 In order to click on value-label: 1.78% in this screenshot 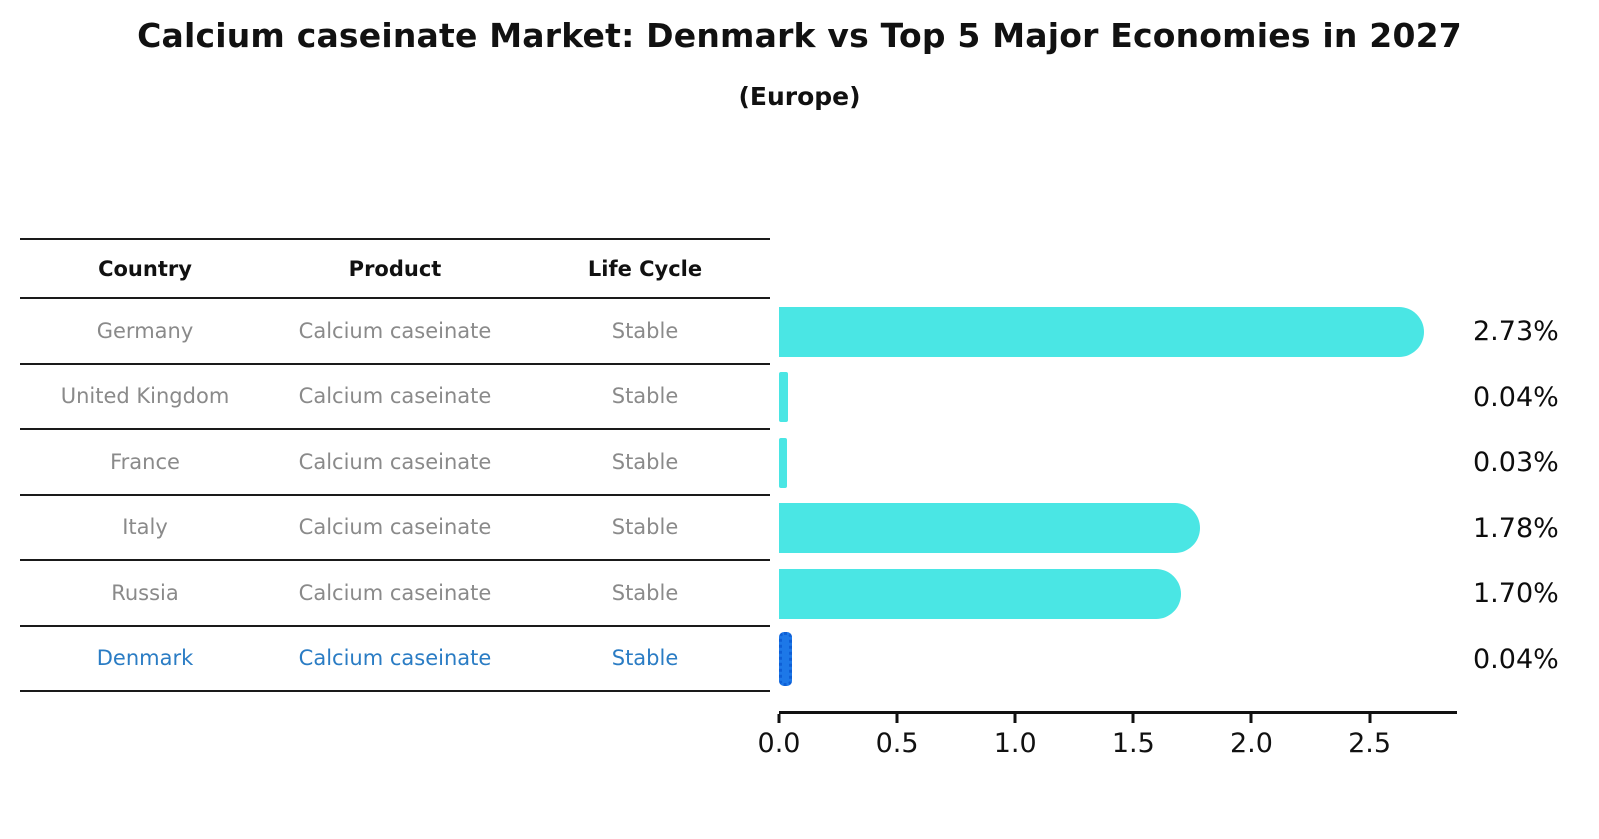, I will do `click(1516, 528)`.